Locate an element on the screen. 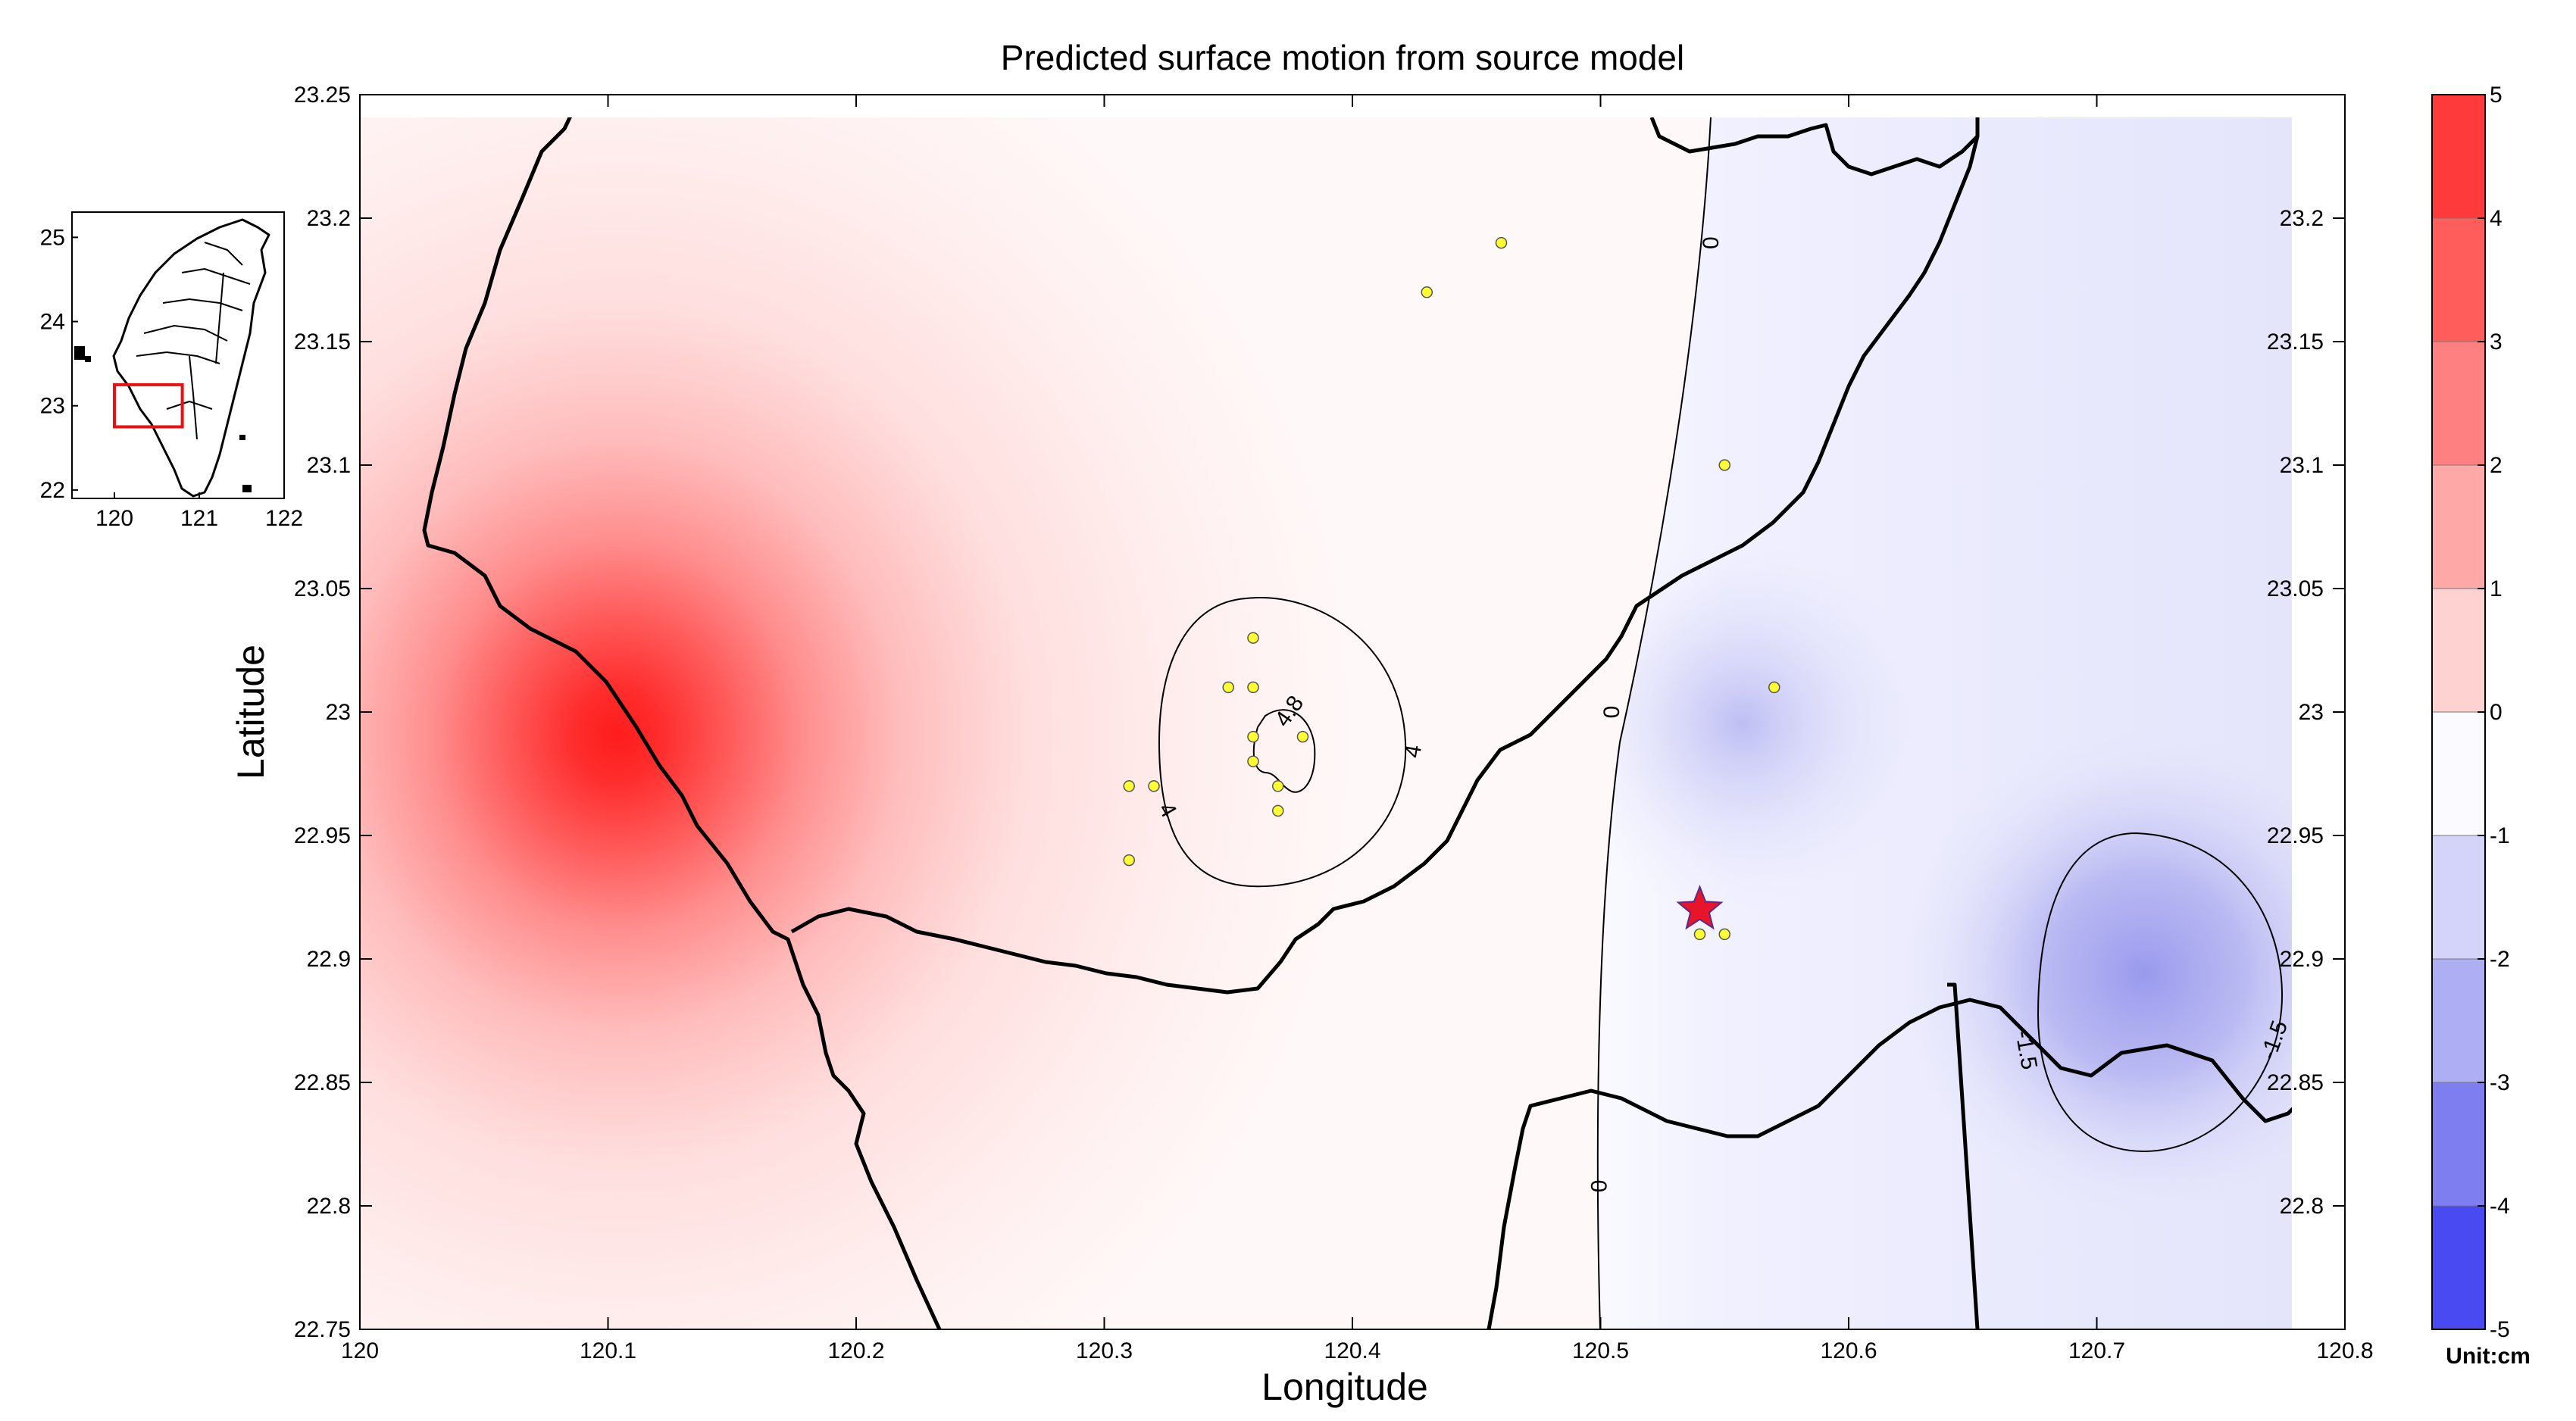 The height and width of the screenshot is (1421, 2576). x-axis-label: Longitude is located at coordinates (1344, 1387).